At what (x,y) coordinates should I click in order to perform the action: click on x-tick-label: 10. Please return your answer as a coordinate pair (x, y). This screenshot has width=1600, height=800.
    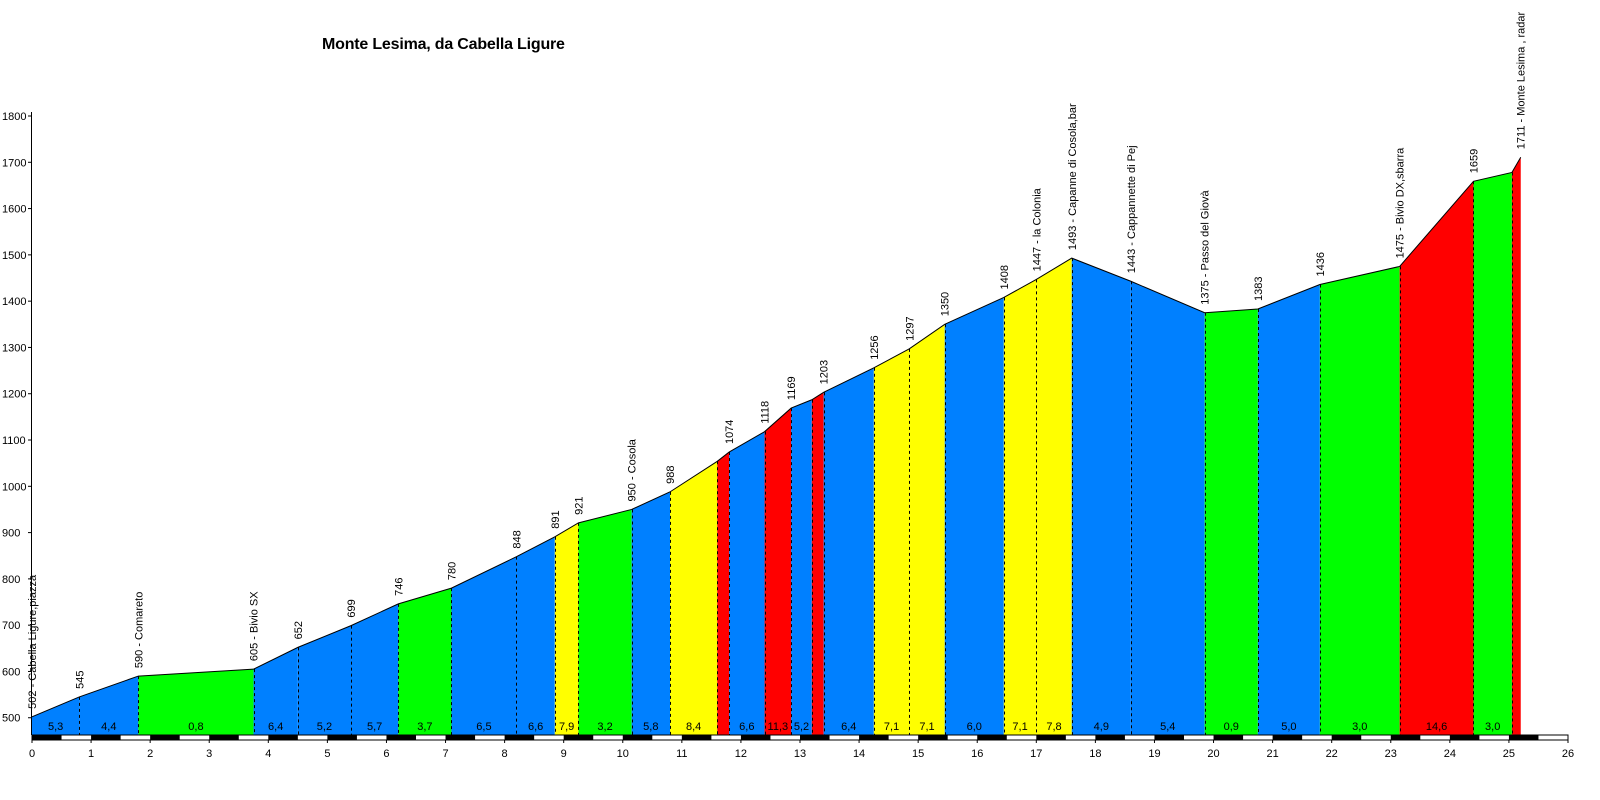
    Looking at the image, I should click on (623, 754).